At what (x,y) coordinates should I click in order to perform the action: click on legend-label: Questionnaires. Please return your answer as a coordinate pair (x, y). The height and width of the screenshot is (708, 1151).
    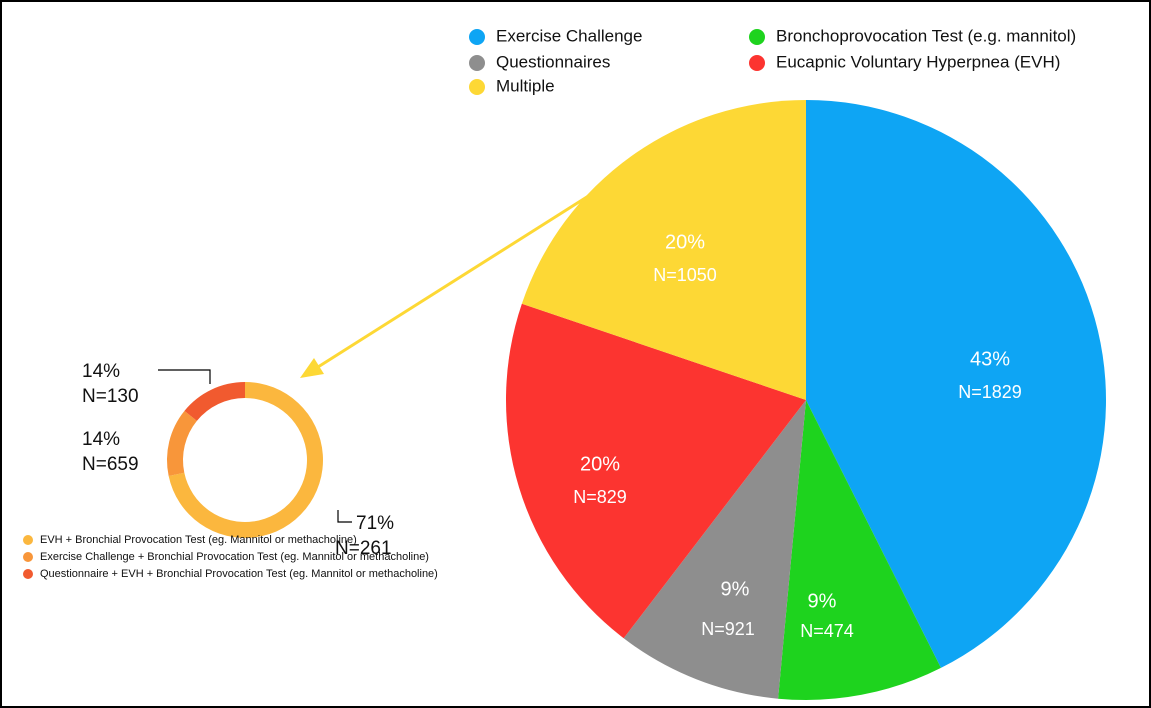
    Looking at the image, I should click on (553, 61).